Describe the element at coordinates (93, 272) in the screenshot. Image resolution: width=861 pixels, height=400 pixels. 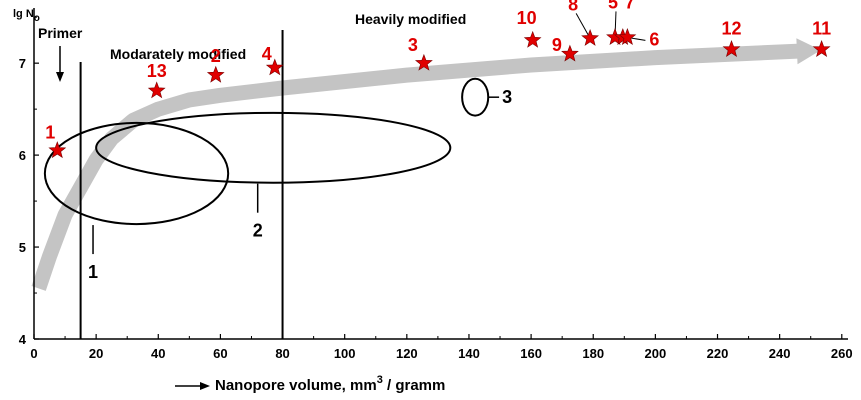
I see `ellipse-label-1: 1` at that location.